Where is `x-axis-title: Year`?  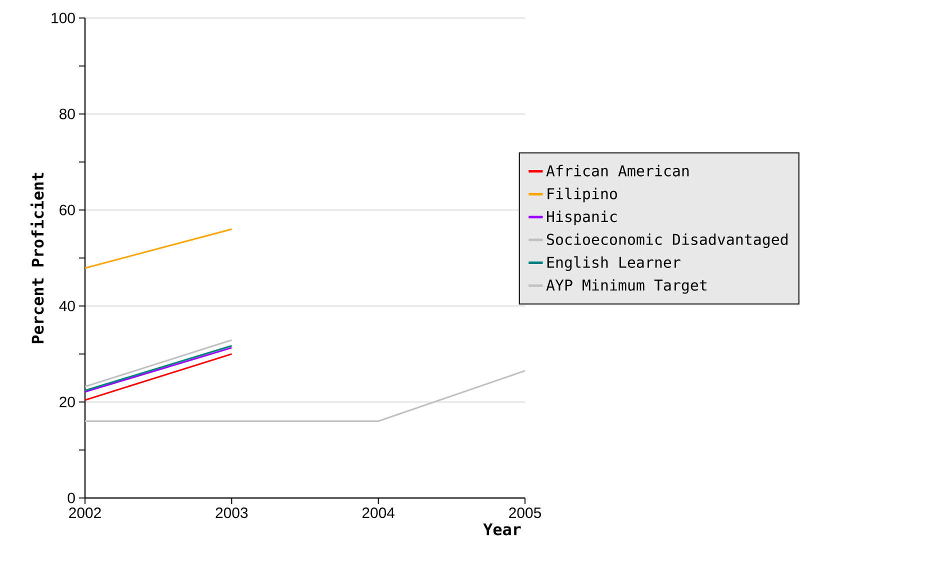 x-axis-title: Year is located at coordinates (502, 530).